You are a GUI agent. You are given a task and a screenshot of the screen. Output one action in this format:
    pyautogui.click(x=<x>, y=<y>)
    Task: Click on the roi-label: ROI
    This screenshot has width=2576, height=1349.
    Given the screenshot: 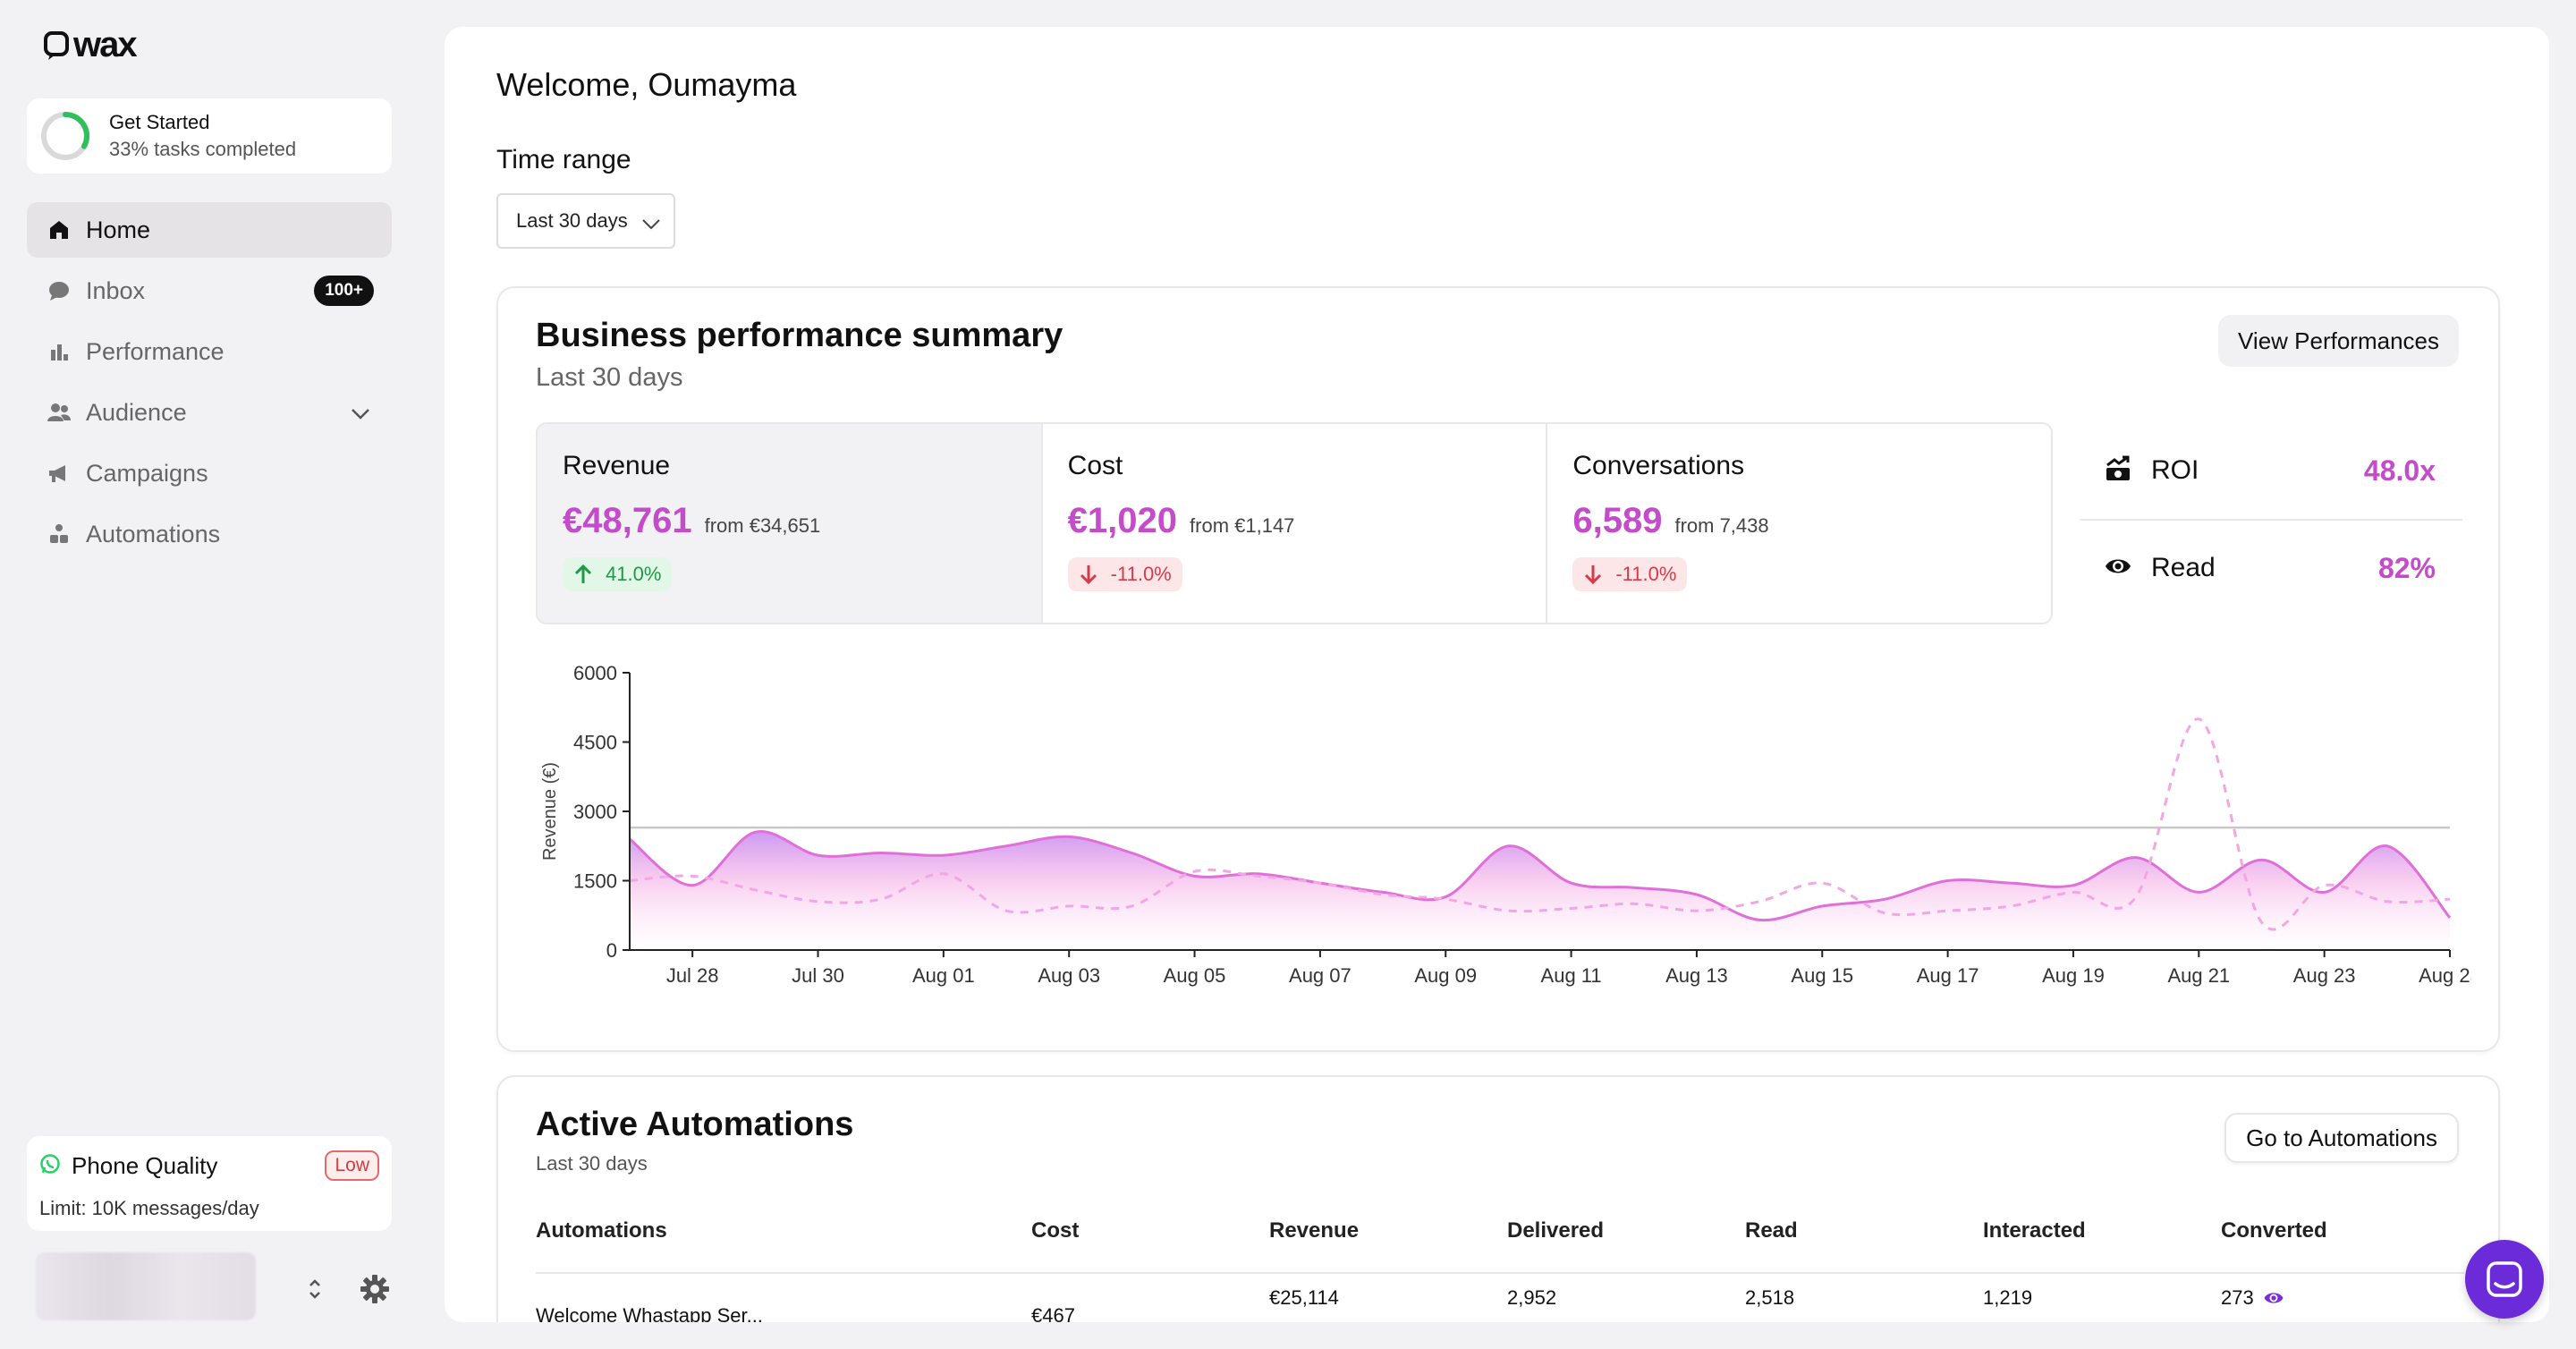 What is the action you would take?
    pyautogui.click(x=2175, y=470)
    